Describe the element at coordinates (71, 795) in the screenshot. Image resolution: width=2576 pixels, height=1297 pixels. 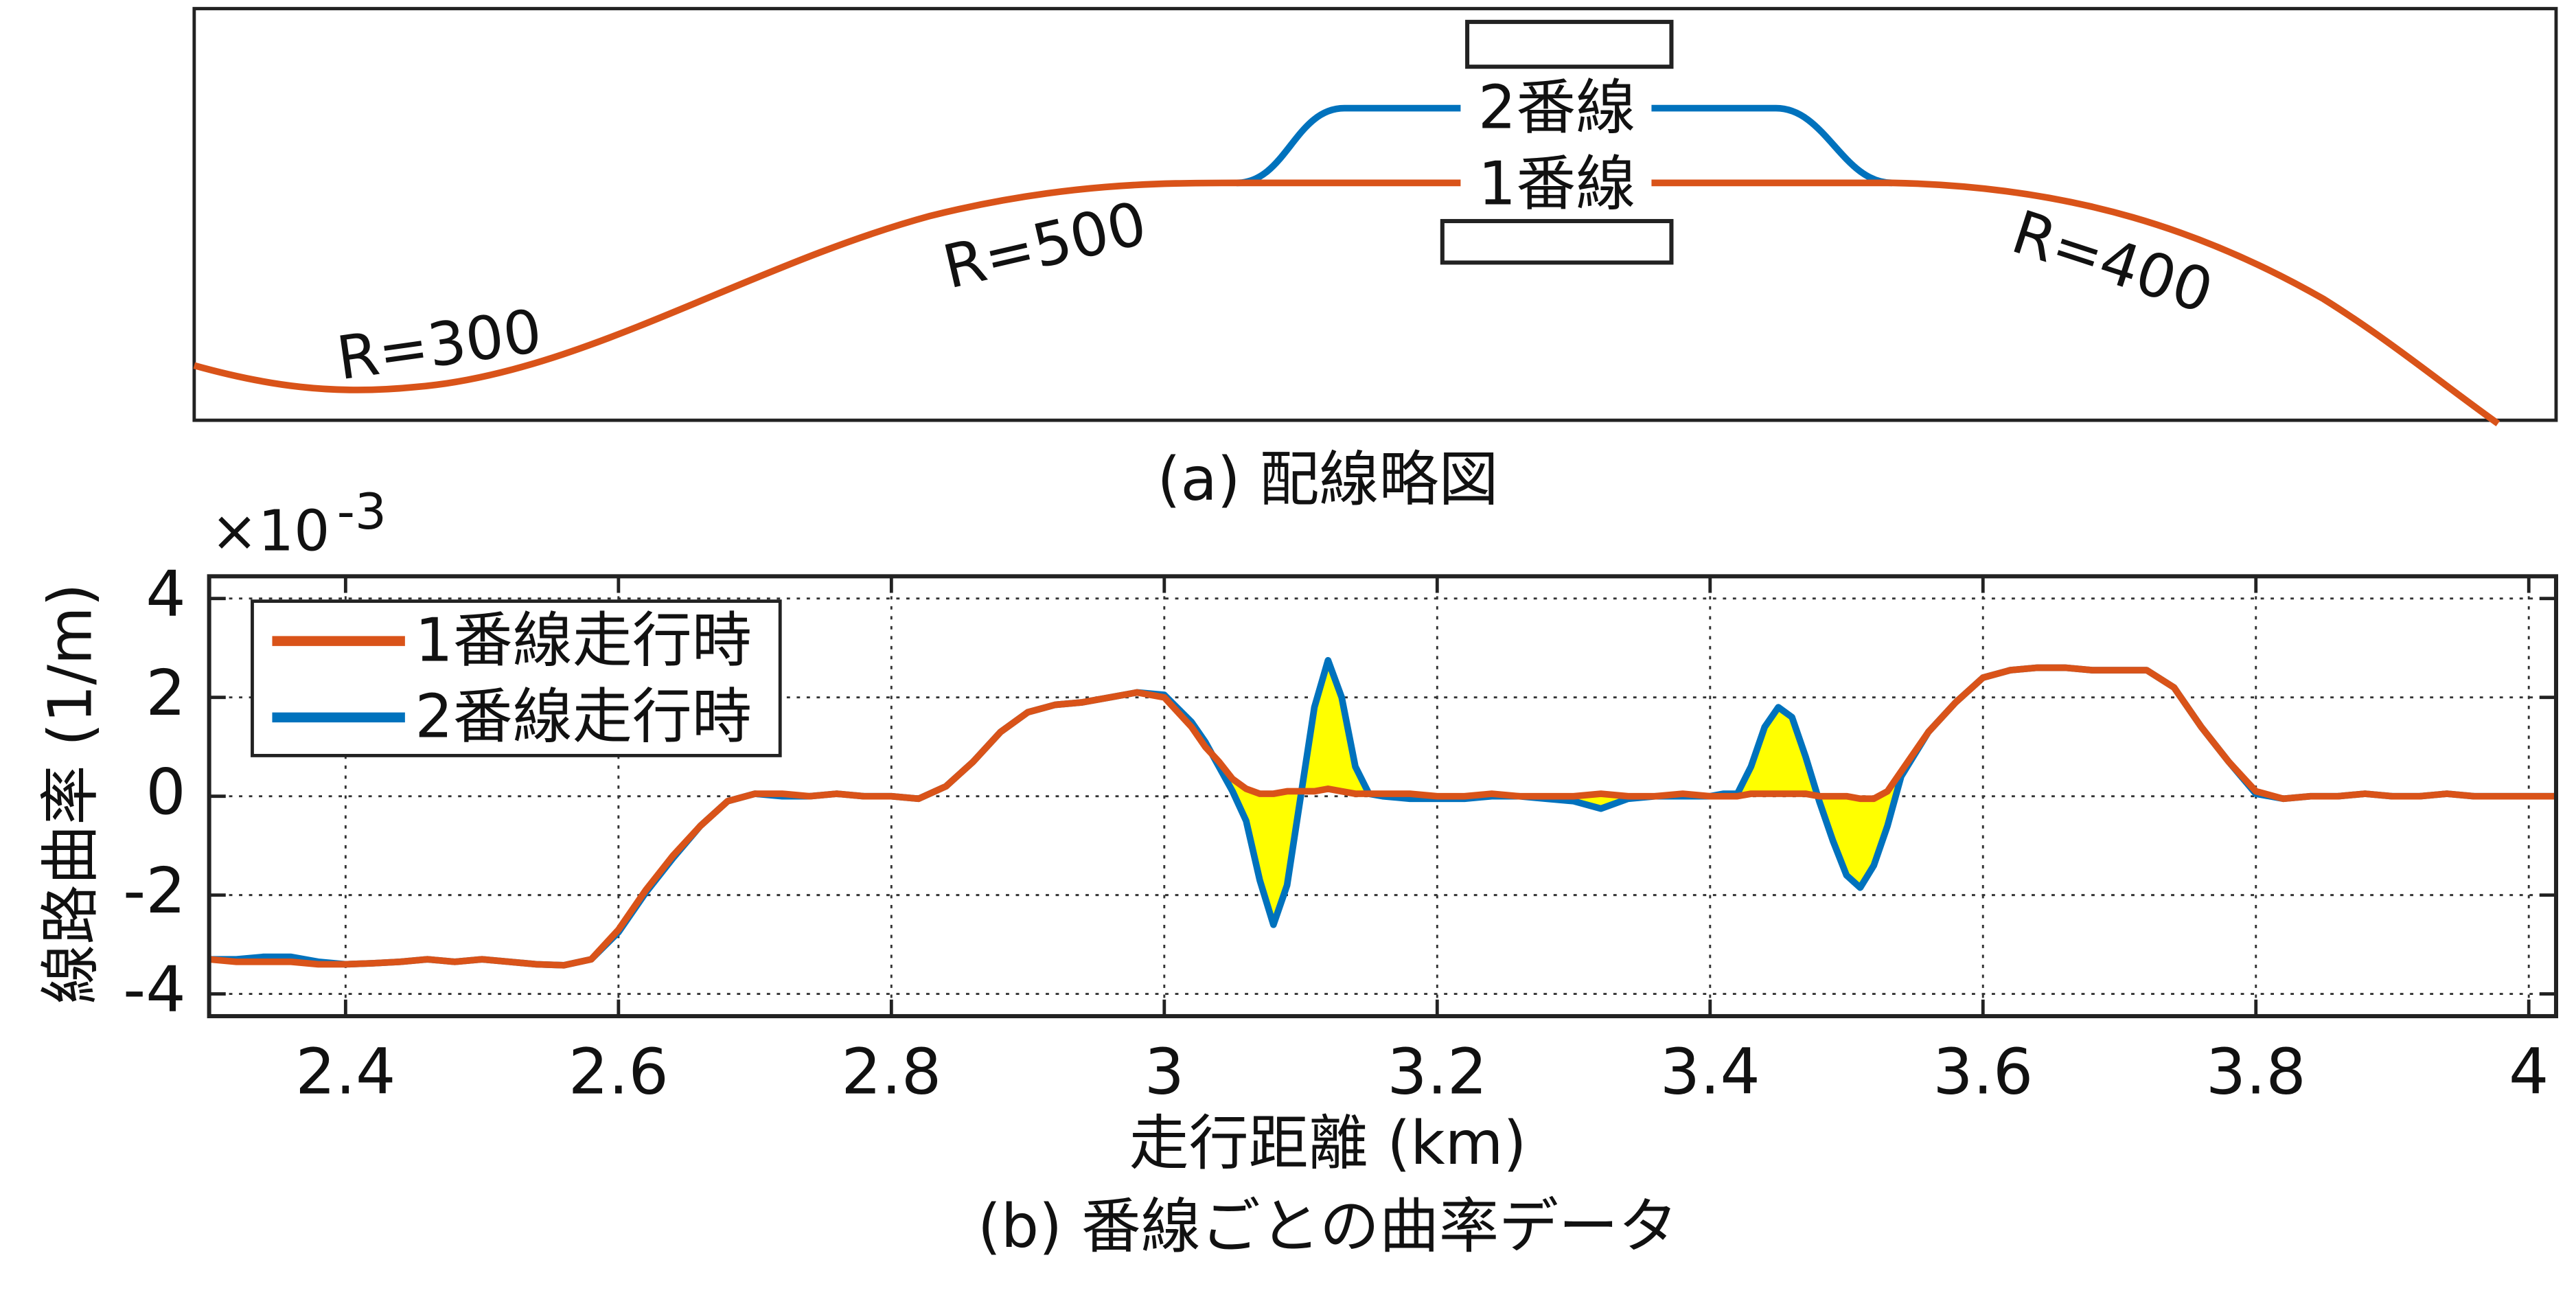
I see `y-axis-label: 線路曲率 (1/m)` at that location.